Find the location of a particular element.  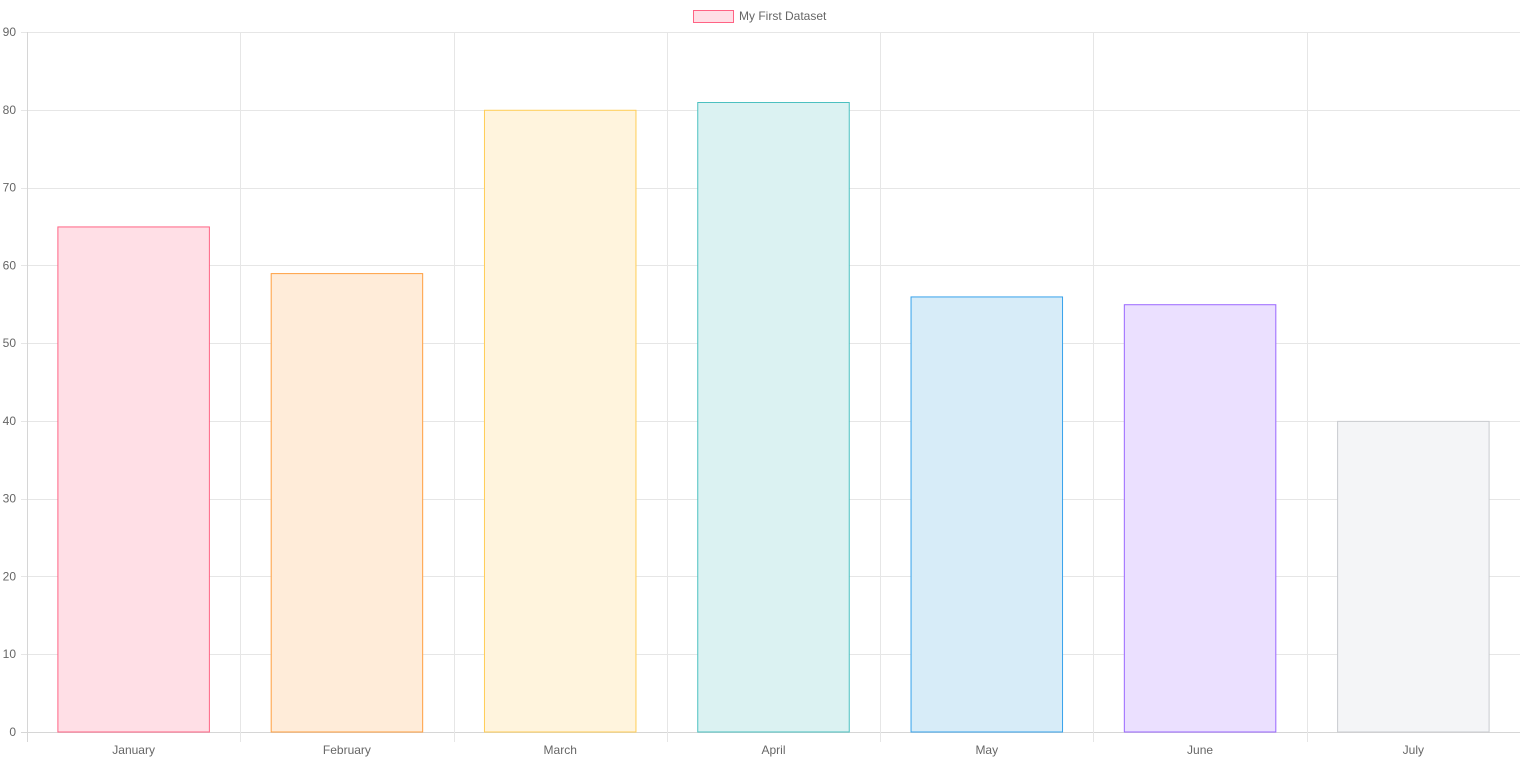

legend: My First Dataset is located at coordinates (760, 16).